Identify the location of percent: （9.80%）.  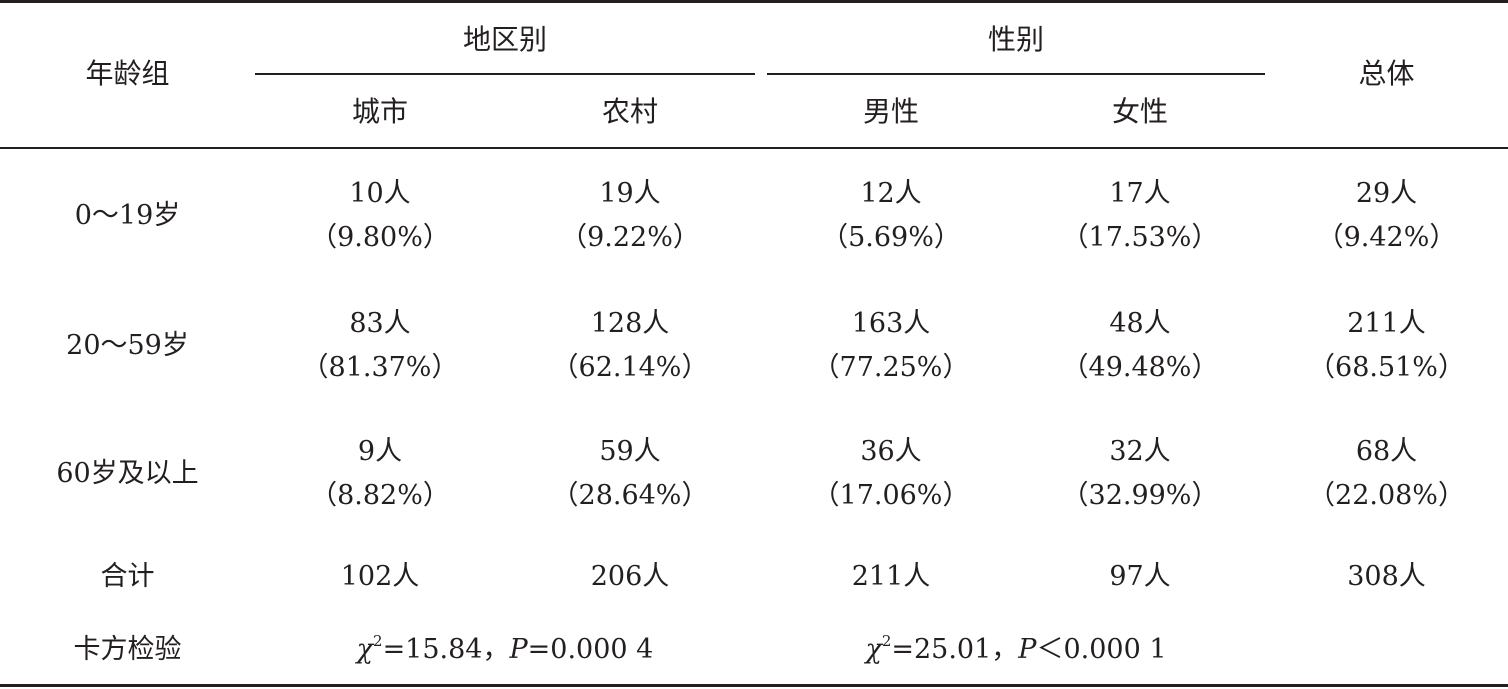
(380, 237).